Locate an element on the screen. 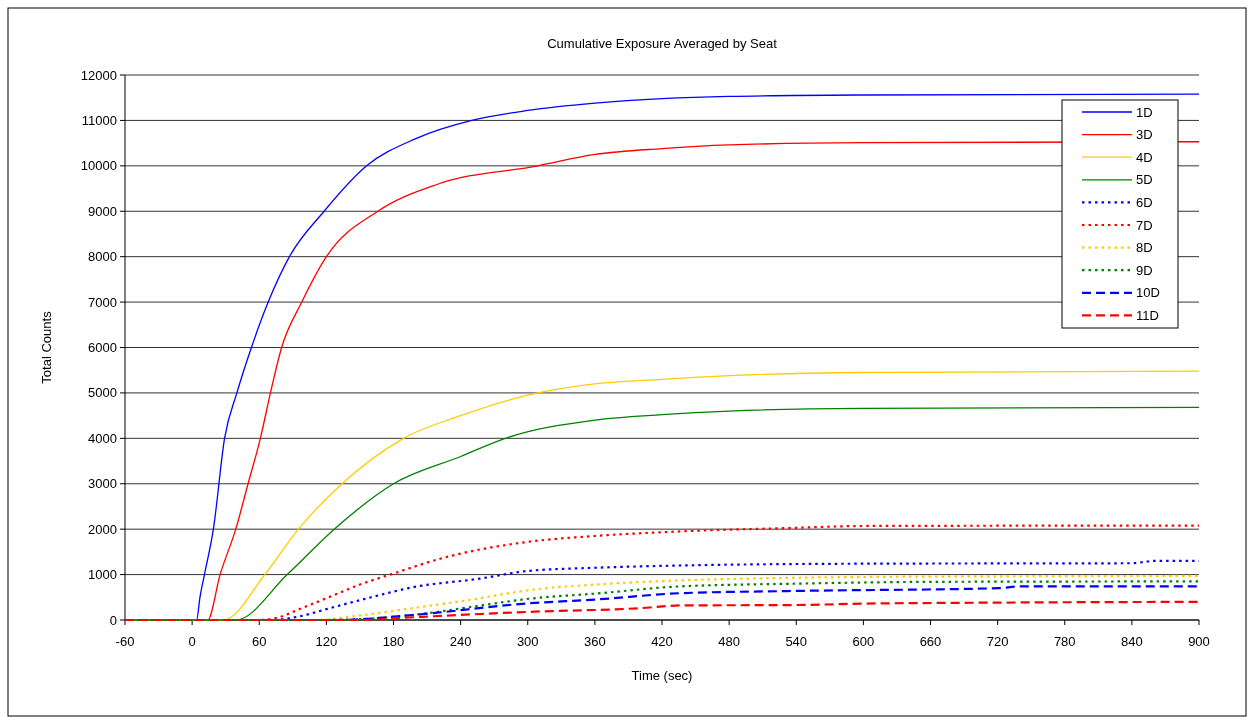 The image size is (1254, 724). y-tick-label: 1000 is located at coordinates (102, 575).